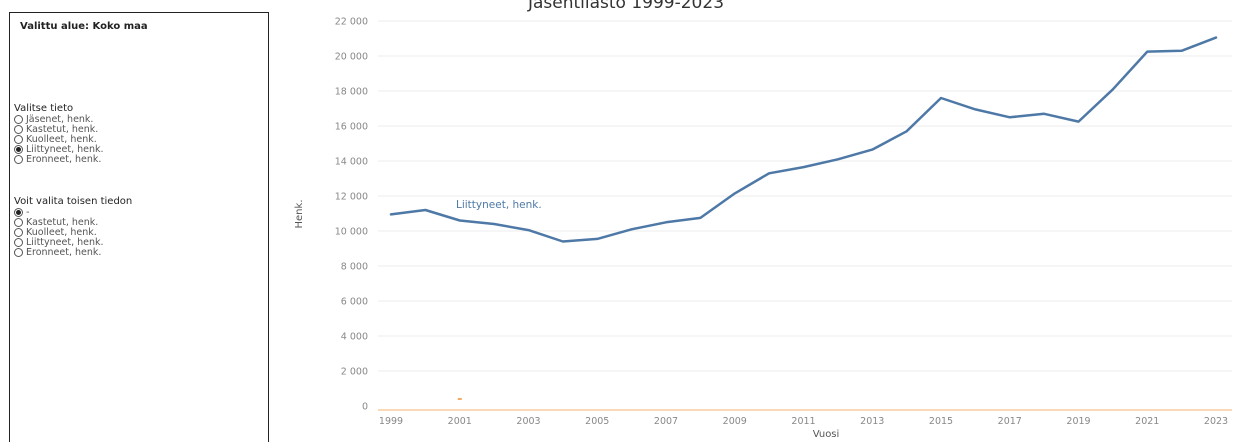 This screenshot has width=1260, height=442. I want to click on x-tick-label: 2011, so click(803, 421).